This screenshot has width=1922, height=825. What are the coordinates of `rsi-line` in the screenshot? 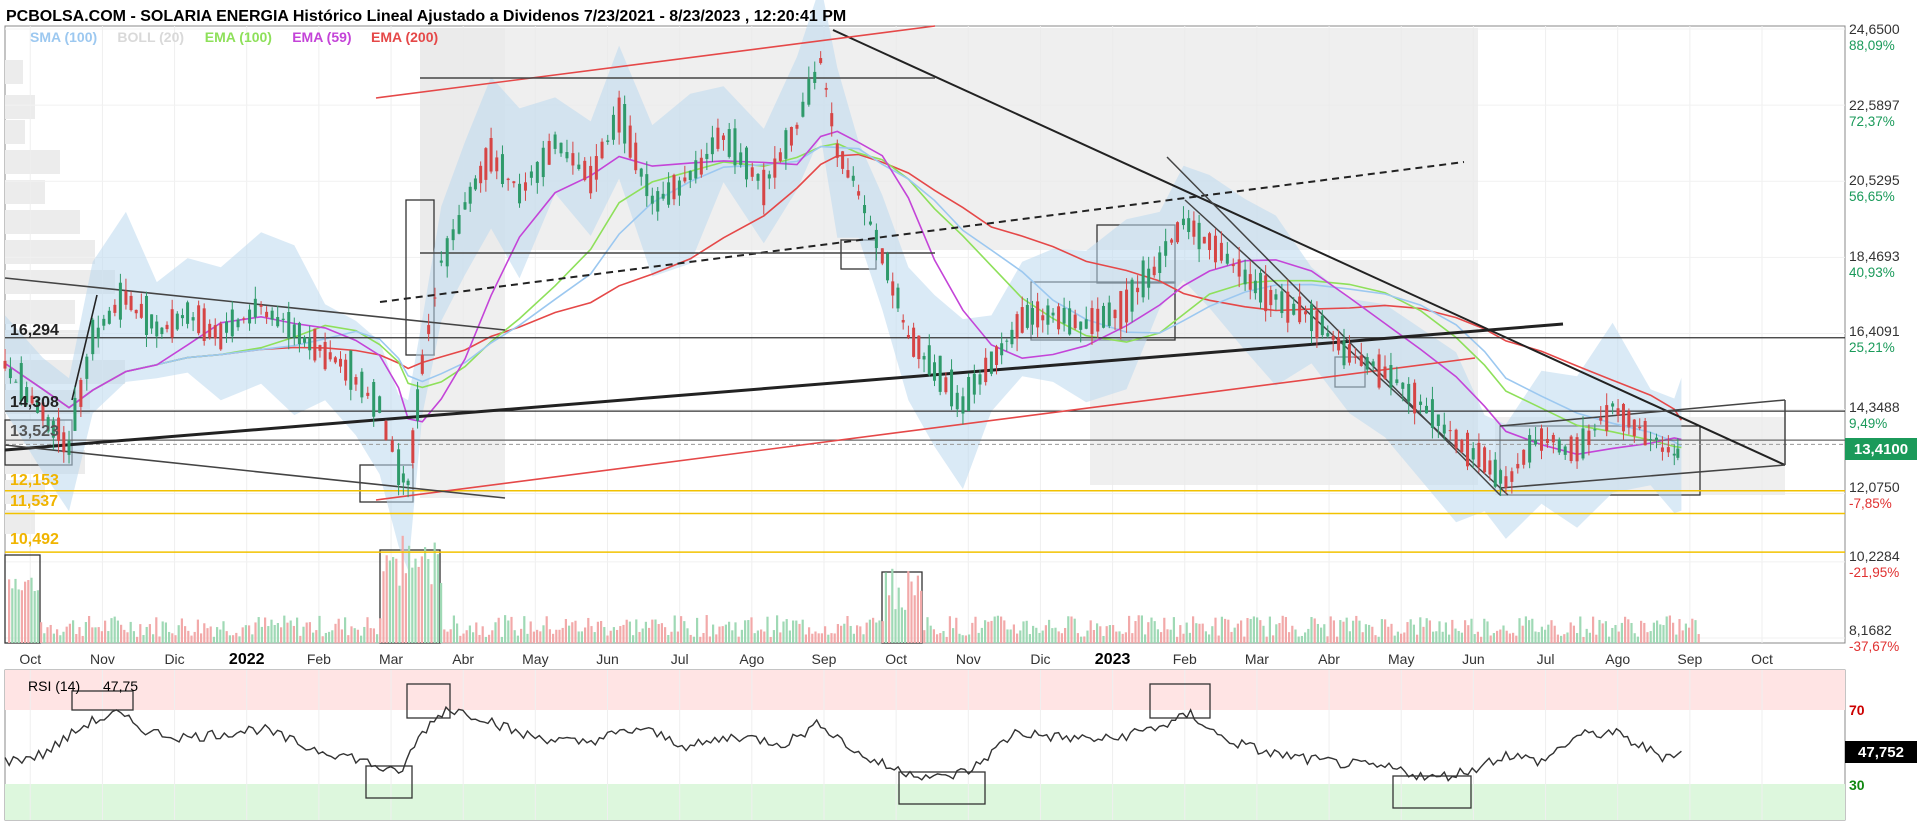 It's located at (843, 743).